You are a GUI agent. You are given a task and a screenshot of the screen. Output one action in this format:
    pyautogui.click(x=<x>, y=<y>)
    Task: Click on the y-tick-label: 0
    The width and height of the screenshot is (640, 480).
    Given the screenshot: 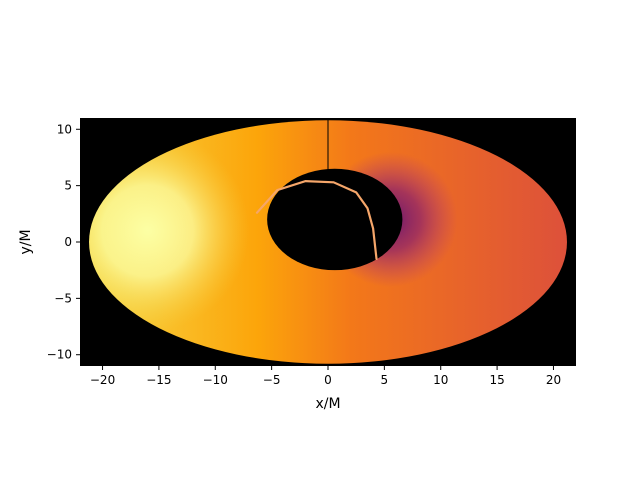 What is the action you would take?
    pyautogui.click(x=68, y=242)
    